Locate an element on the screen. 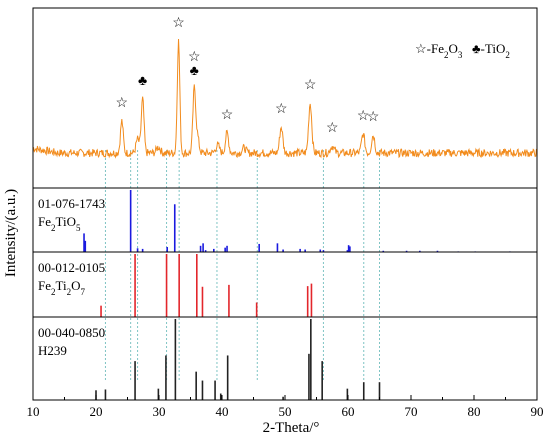  peak-marker-7: ☆ is located at coordinates (310, 85).